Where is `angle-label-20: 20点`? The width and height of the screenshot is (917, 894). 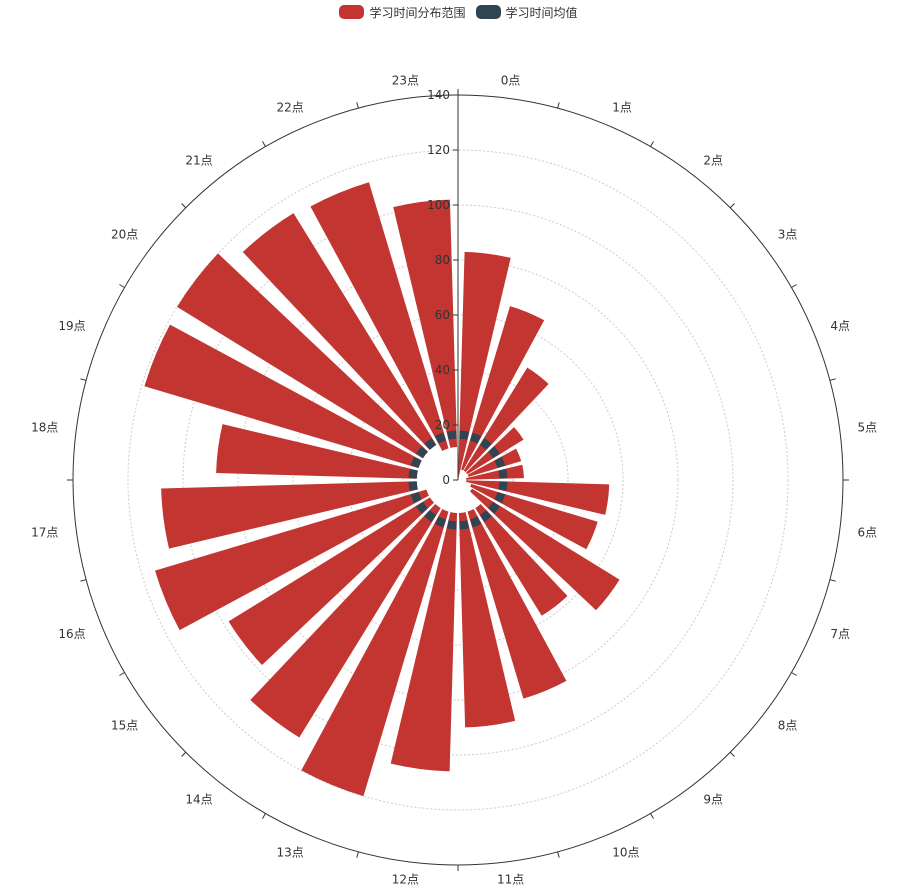
angle-label-20: 20点 is located at coordinates (124, 235).